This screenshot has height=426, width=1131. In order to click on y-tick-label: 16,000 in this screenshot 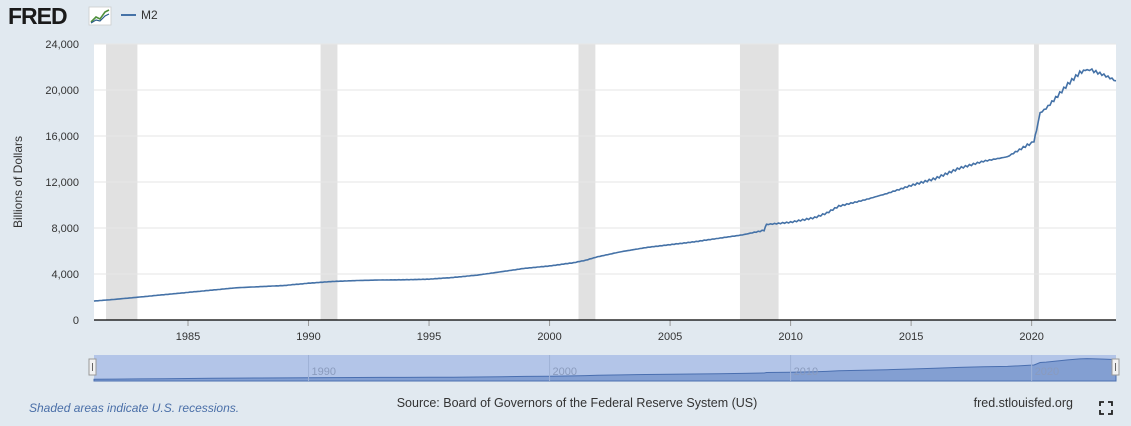, I will do `click(62, 137)`.